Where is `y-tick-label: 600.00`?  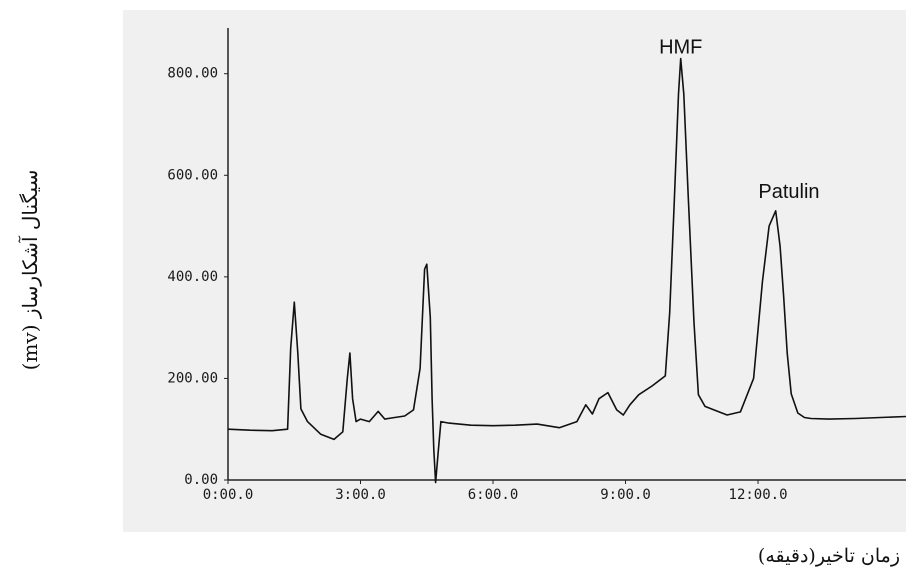 y-tick-label: 600.00 is located at coordinates (192, 175).